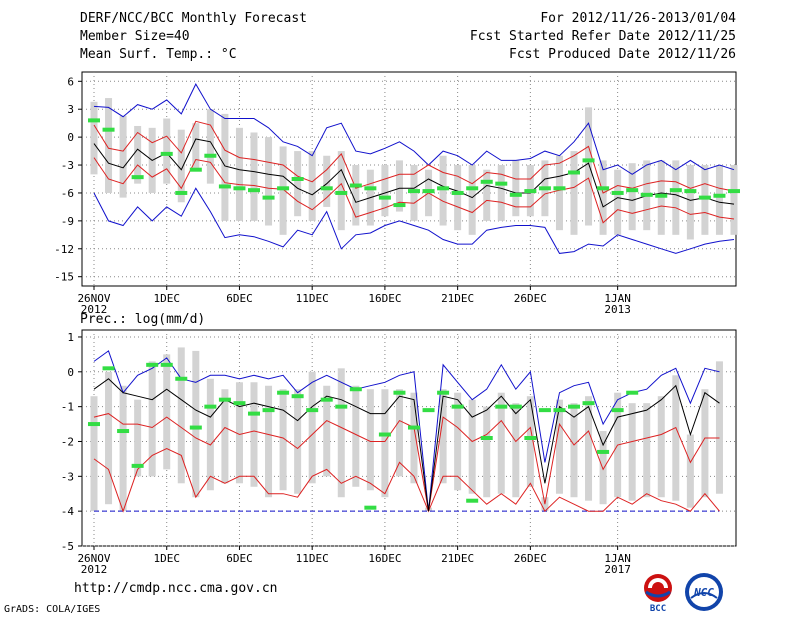 This screenshot has height=618, width=800. What do you see at coordinates (193, 18) in the screenshot?
I see `chart-title: DERF/NCC/BCC Monthly Forecast` at bounding box center [193, 18].